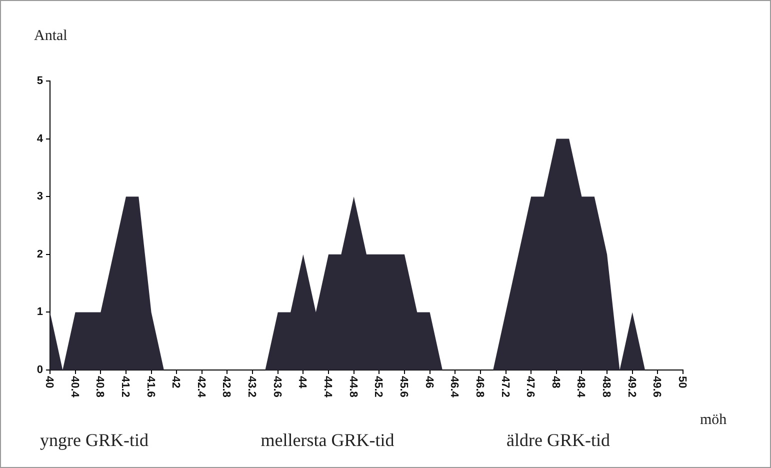 The image size is (771, 468). Describe the element at coordinates (656, 387) in the screenshot. I see `x-tick-label: 49.6` at that location.